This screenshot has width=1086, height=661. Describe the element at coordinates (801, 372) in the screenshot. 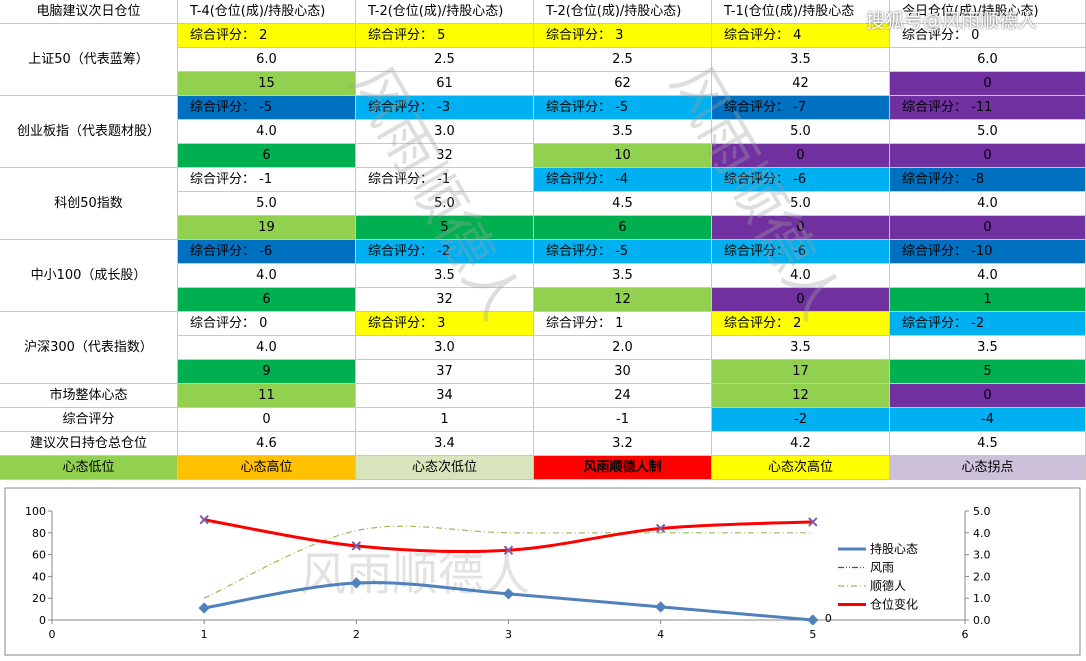

I see `data-cell: 17` at that location.